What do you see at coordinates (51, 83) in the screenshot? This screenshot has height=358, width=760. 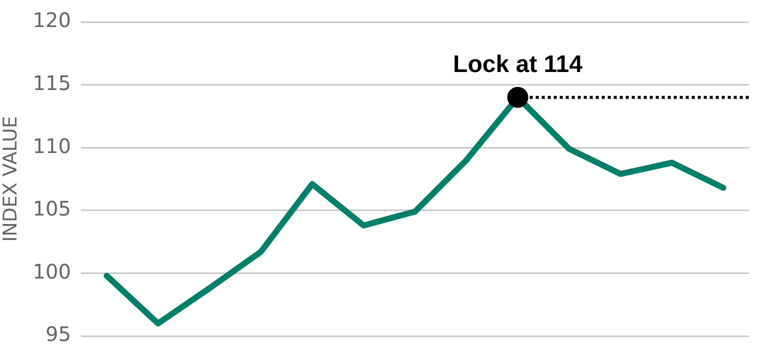 I see `y-tick-label: 115` at bounding box center [51, 83].